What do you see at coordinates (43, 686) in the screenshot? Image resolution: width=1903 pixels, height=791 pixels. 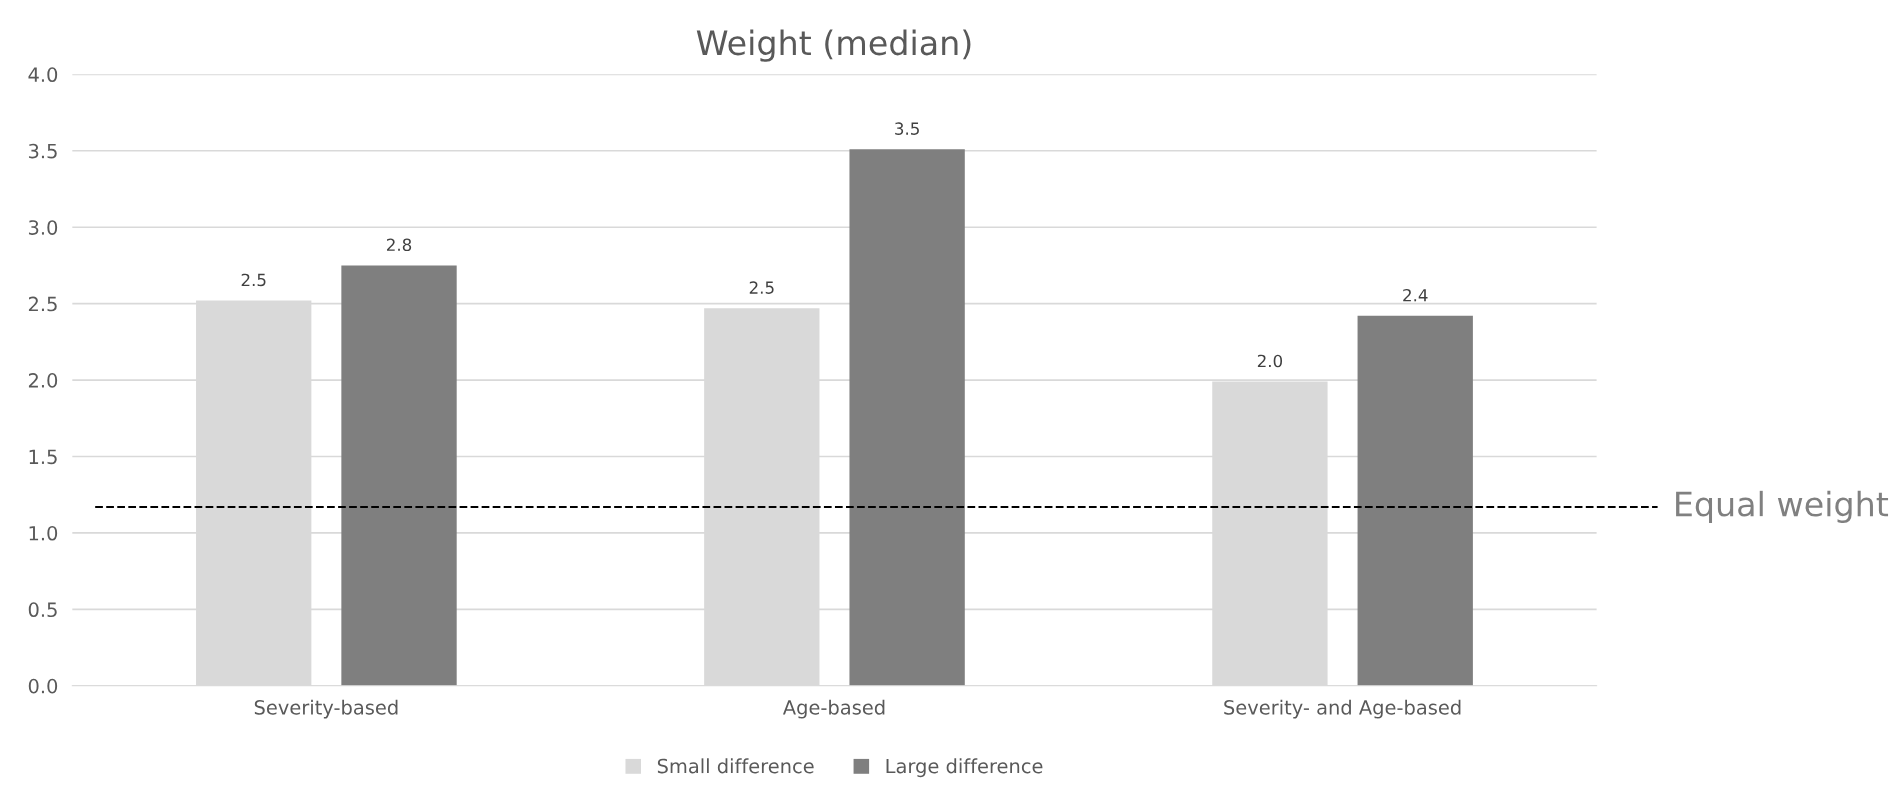 I see `y-tick-label: 0.0` at bounding box center [43, 686].